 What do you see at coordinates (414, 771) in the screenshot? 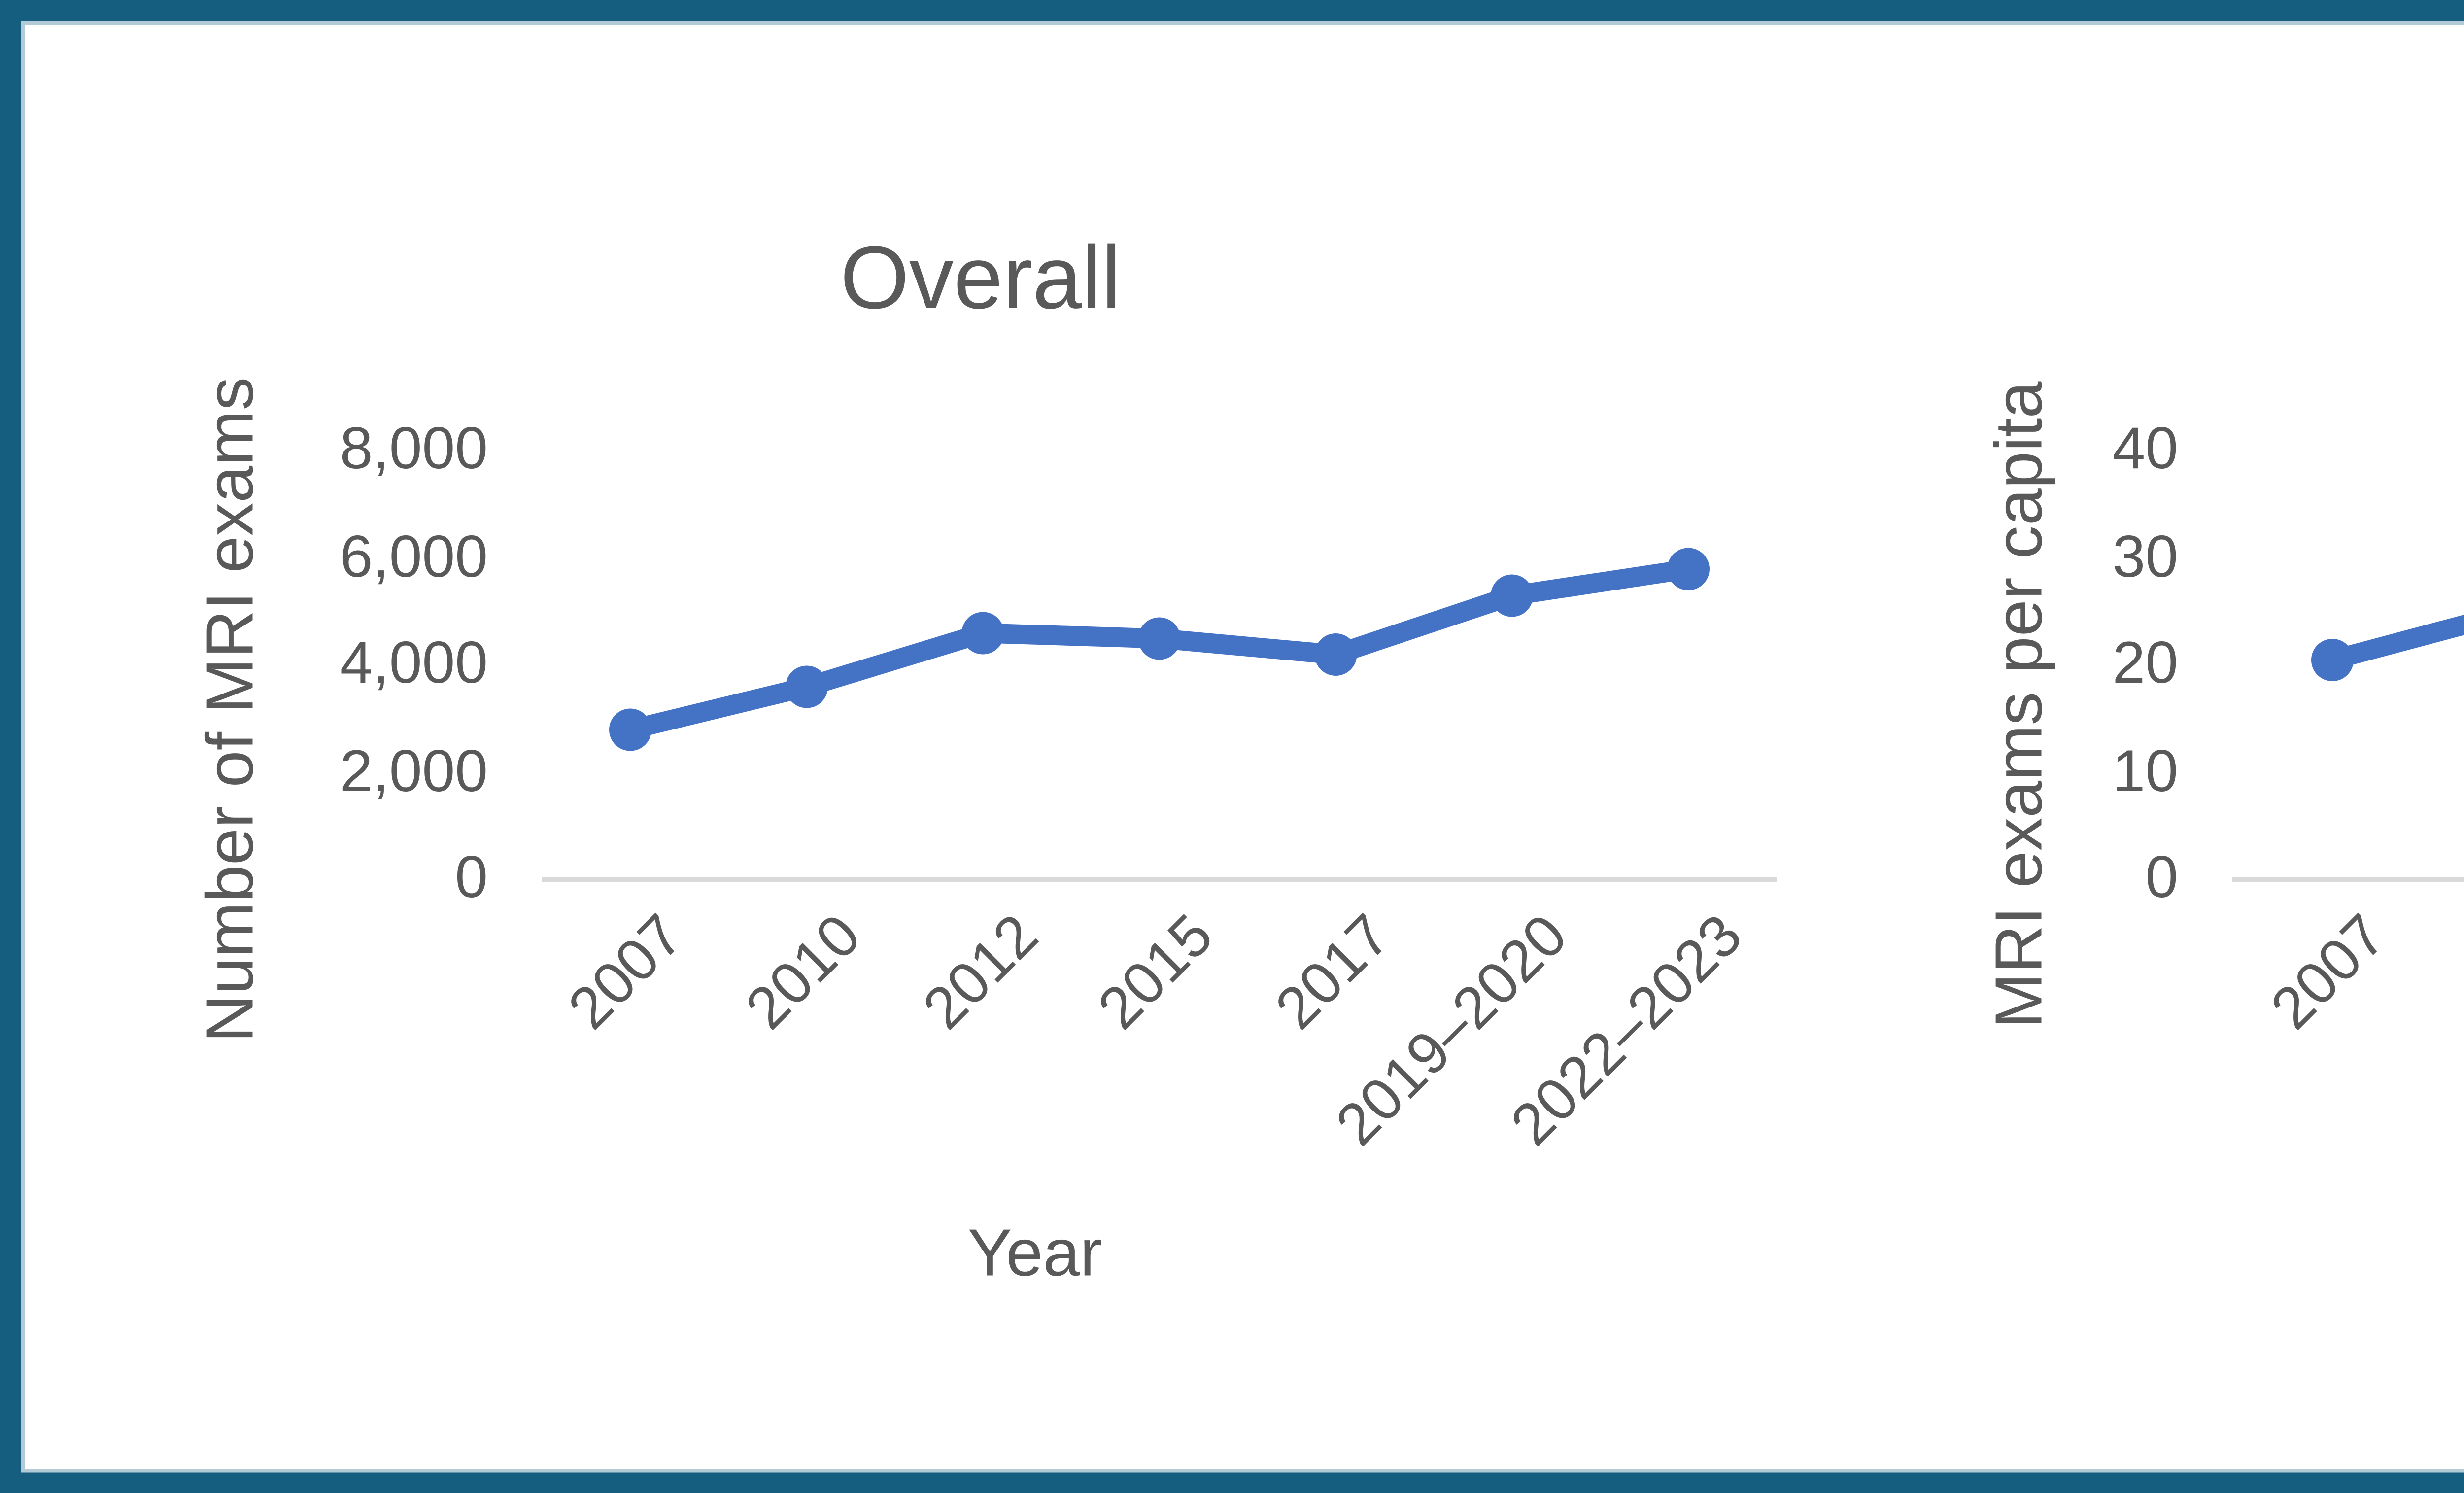
I see `y-axis-tick-label: 2,000` at bounding box center [414, 771].